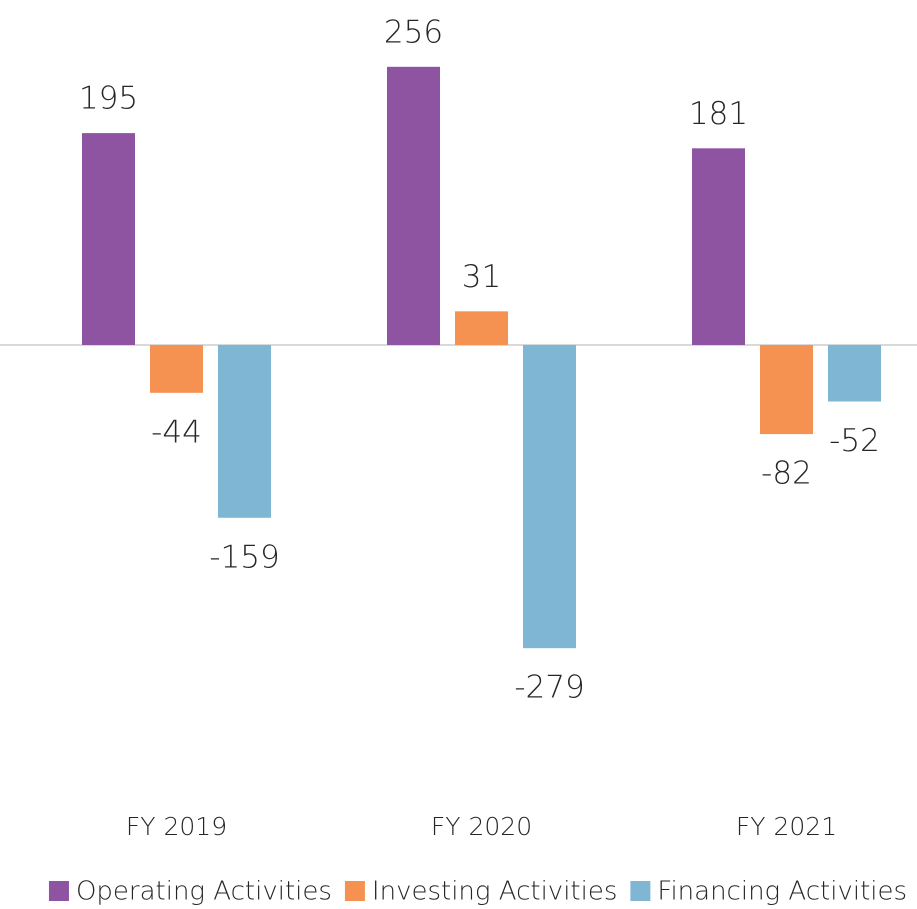  Describe the element at coordinates (244, 557) in the screenshot. I see `data-label: -159` at that location.